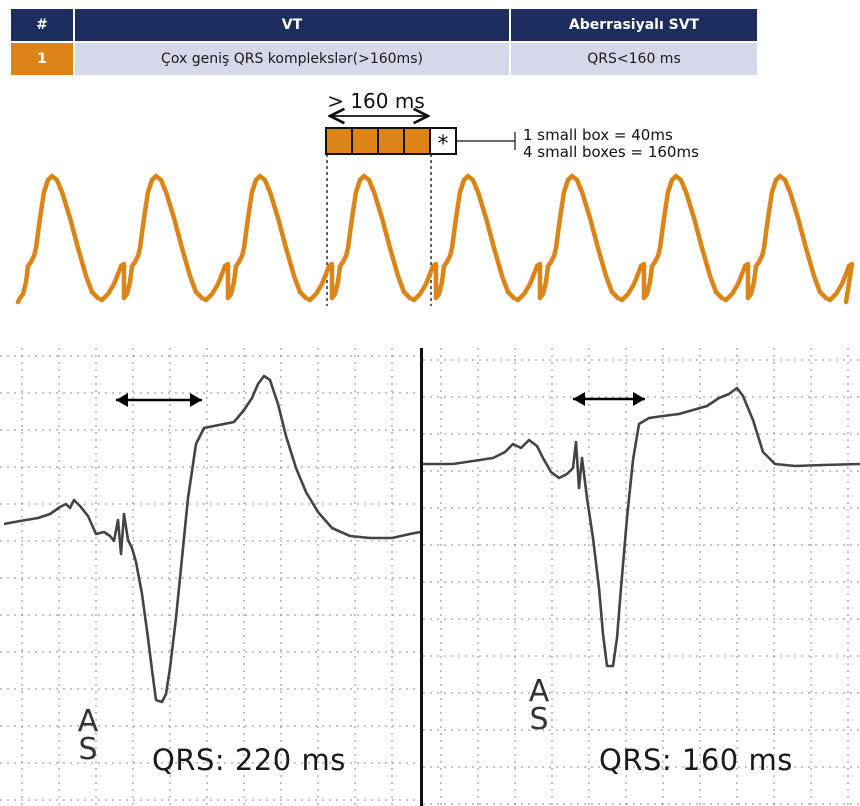  I want to click on table-header-row: # VT Aberrasiyalı SVT, so click(384, 25).